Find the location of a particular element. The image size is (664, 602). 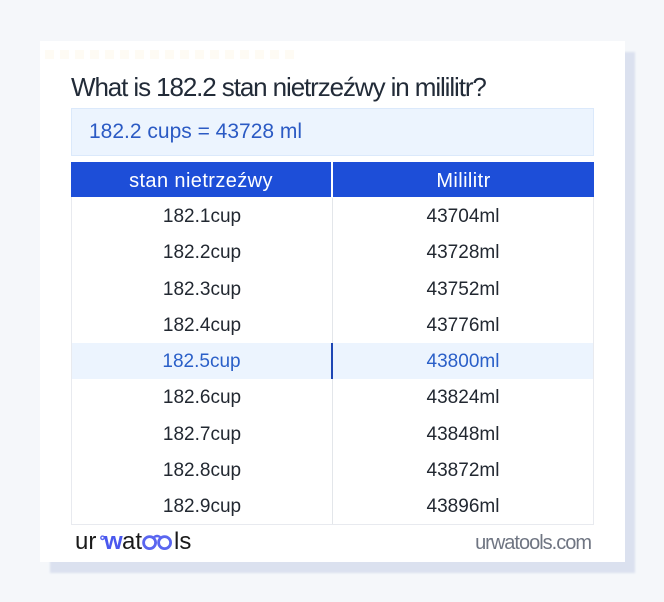

svg-text: at is located at coordinates (132, 541).